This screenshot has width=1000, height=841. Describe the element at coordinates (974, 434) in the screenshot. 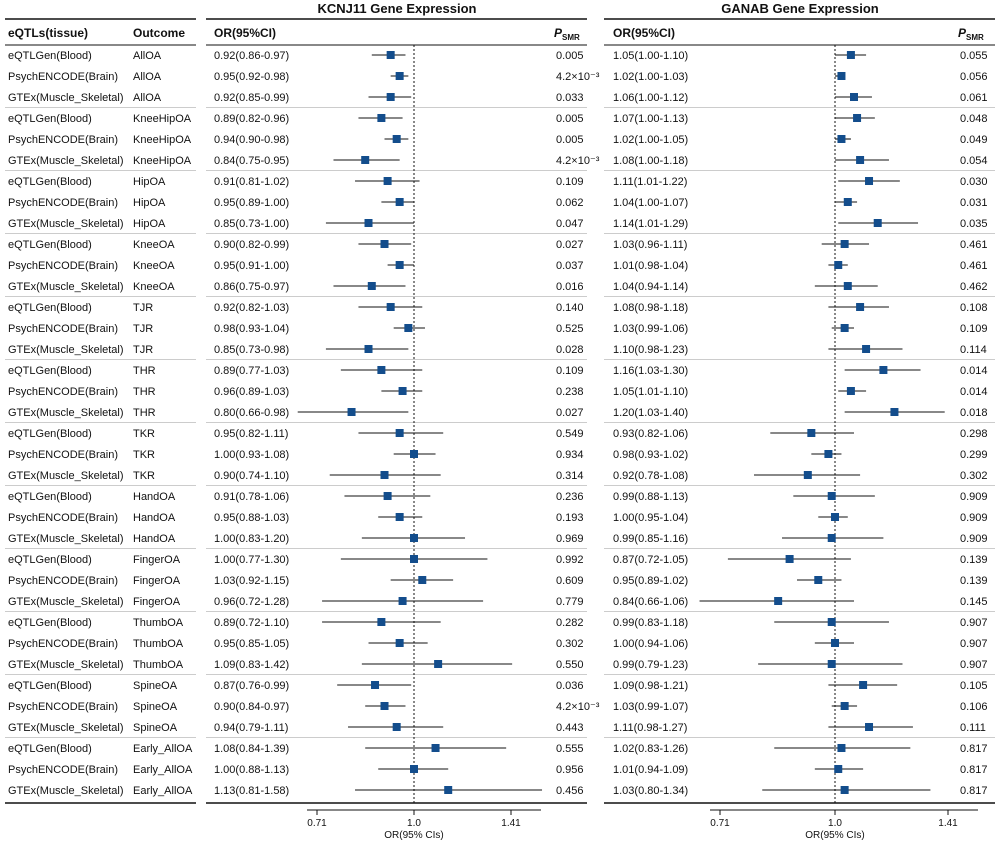

I see `p-value-label: 0.298` at that location.